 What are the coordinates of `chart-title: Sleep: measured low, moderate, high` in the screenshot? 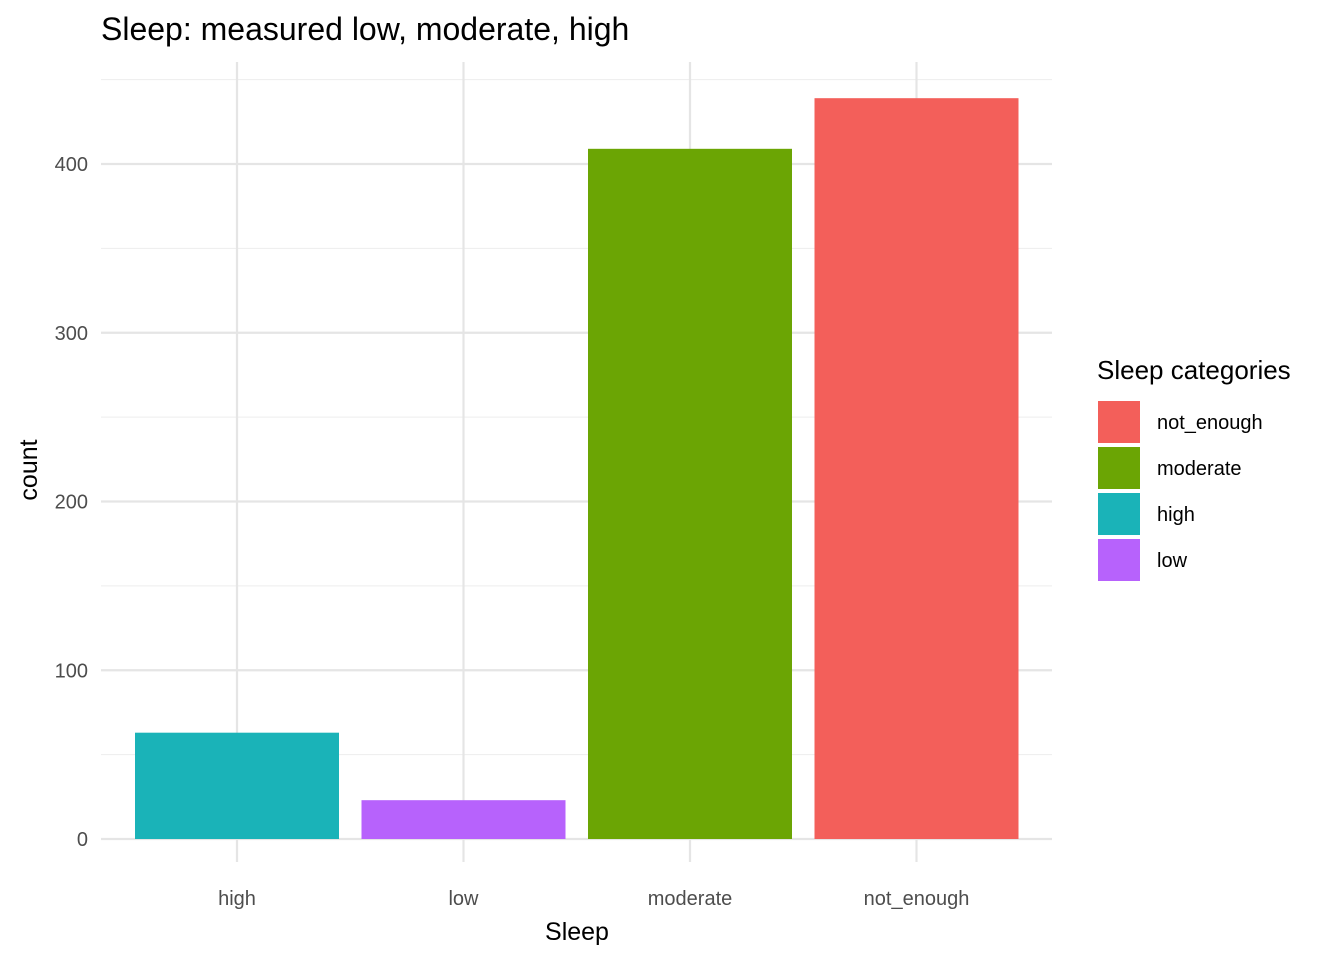 It's located at (365, 29).